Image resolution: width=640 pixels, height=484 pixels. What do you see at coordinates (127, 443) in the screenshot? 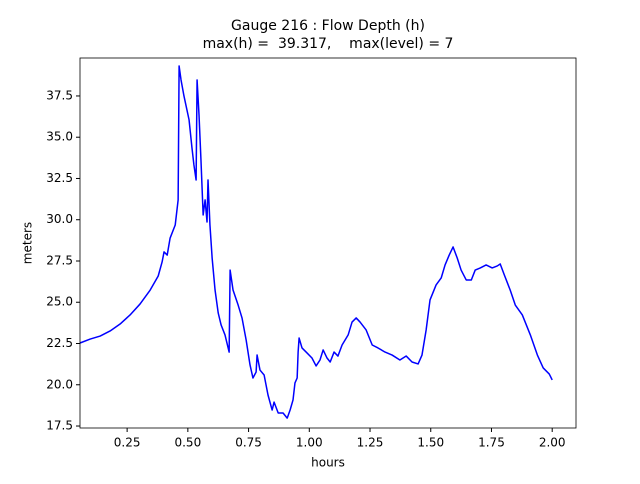
I see `x-tick-label: 0.25` at bounding box center [127, 443].